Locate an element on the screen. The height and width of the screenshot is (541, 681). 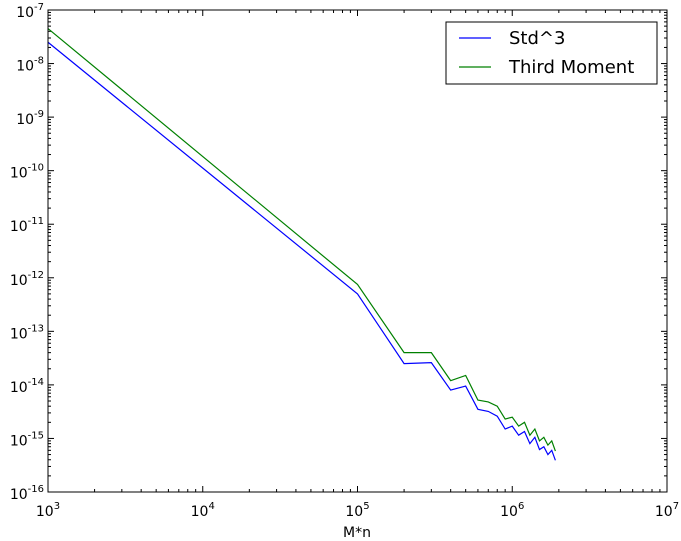
y-tick-label: 10⁻¹⁶ is located at coordinates (27, 493).